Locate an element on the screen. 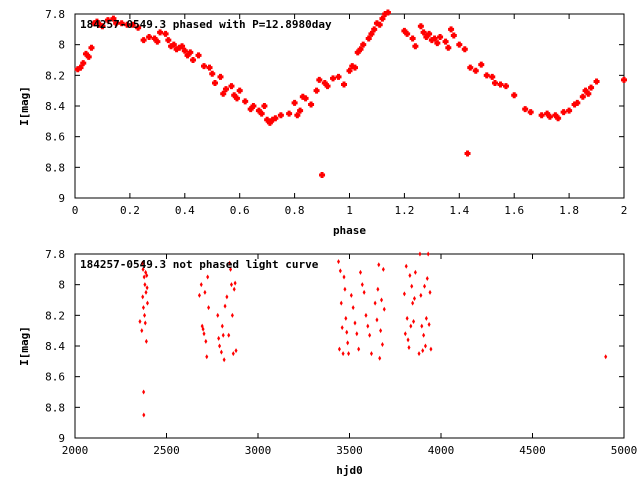 The height and width of the screenshot is (480, 640). x-axis-label: phase is located at coordinates (349, 230).